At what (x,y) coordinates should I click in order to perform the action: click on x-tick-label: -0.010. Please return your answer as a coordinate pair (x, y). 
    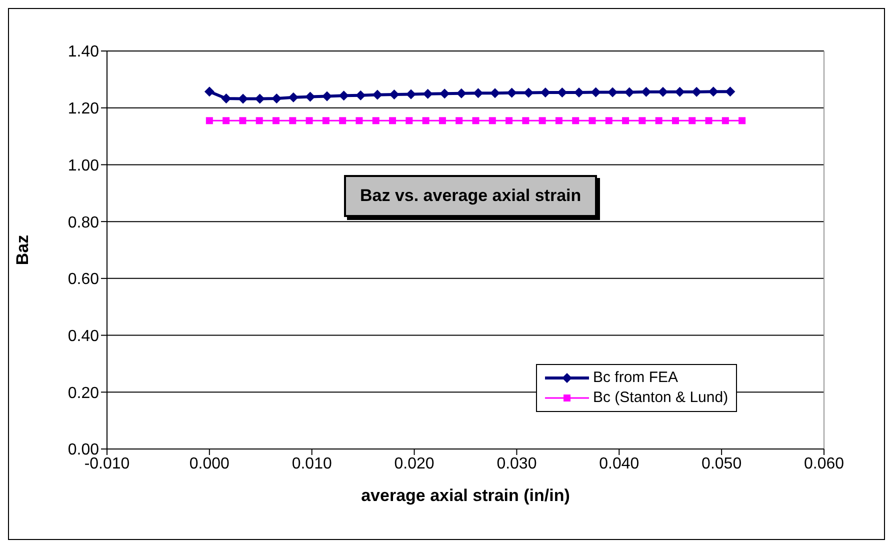
    Looking at the image, I should click on (107, 463).